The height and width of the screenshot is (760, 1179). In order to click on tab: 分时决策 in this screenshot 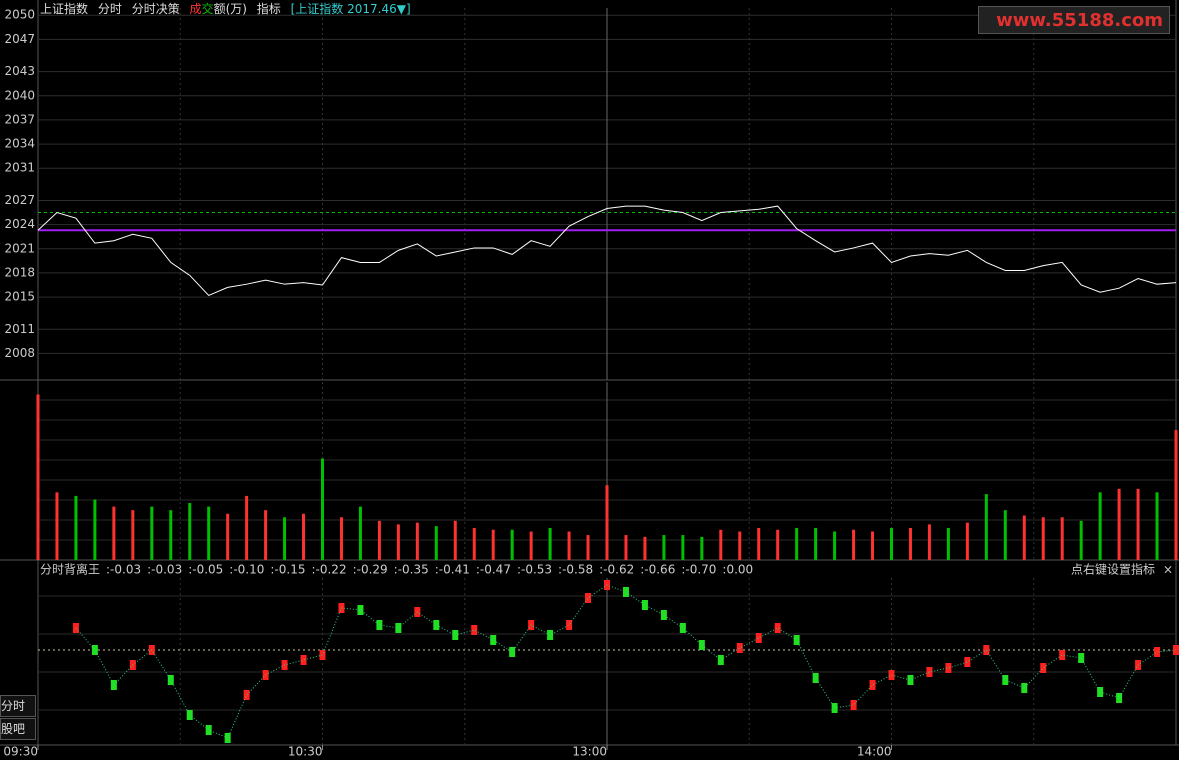, I will do `click(155, 9)`.